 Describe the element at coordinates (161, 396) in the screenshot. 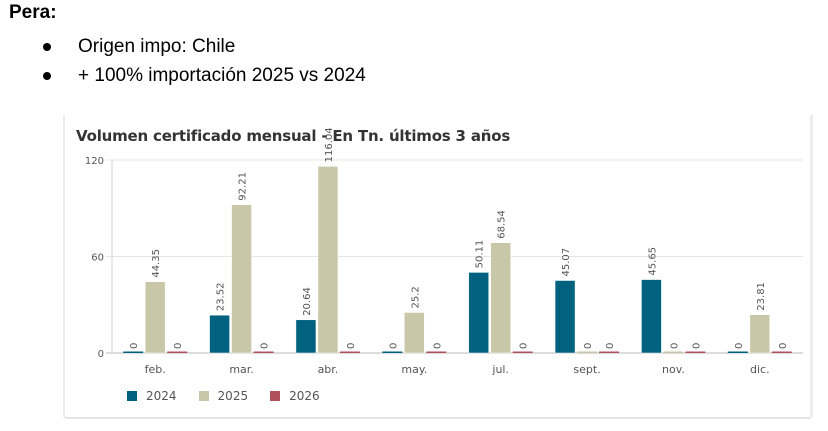

I see `legend-label: 2024` at that location.